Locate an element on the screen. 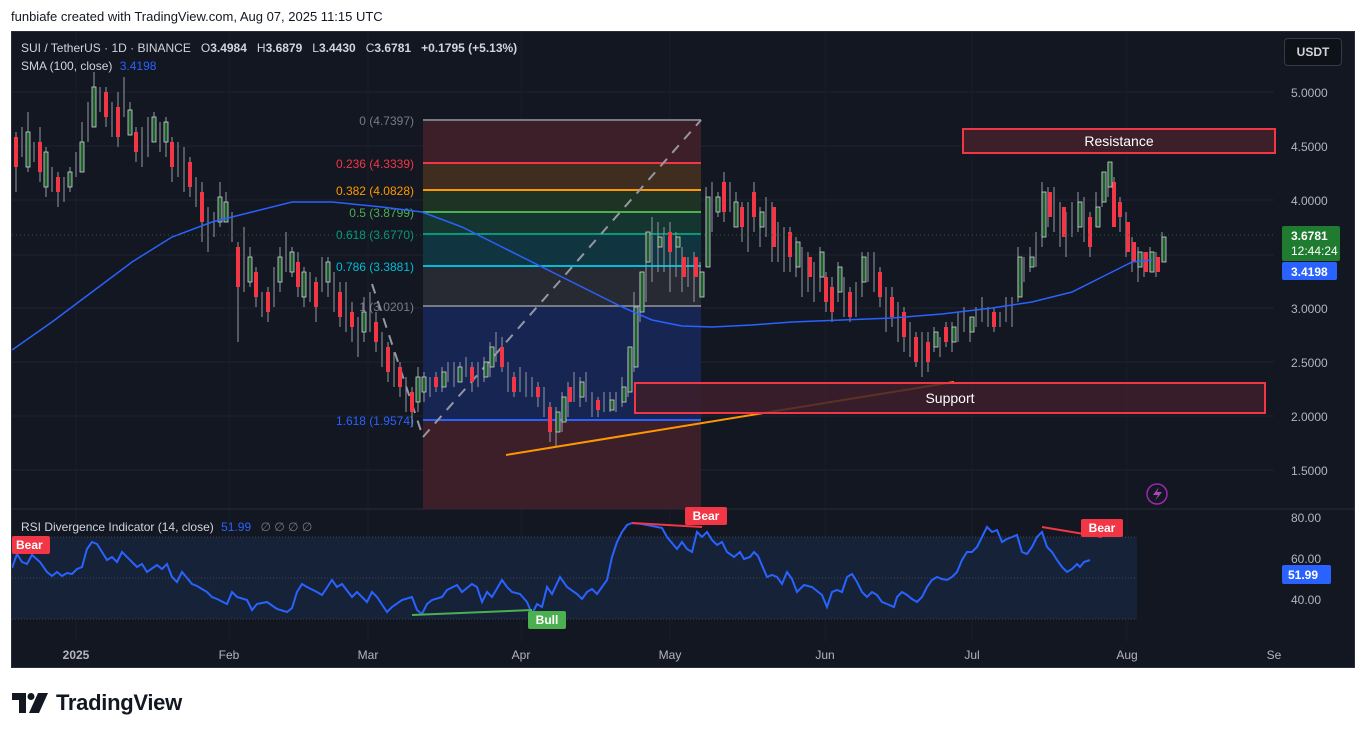 This screenshot has width=1366, height=737. svg-text: Jul is located at coordinates (971, 655).